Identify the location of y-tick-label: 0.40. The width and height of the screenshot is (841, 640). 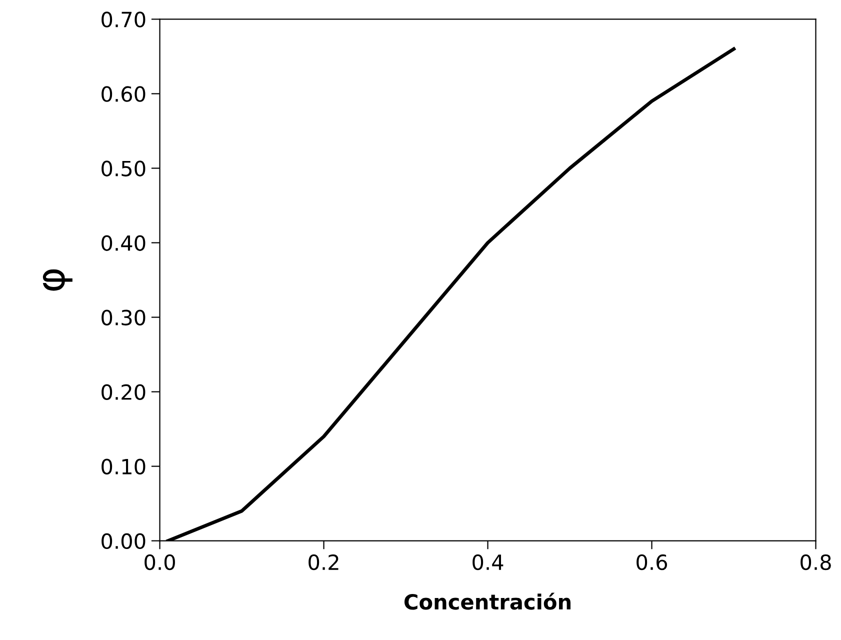
(124, 243).